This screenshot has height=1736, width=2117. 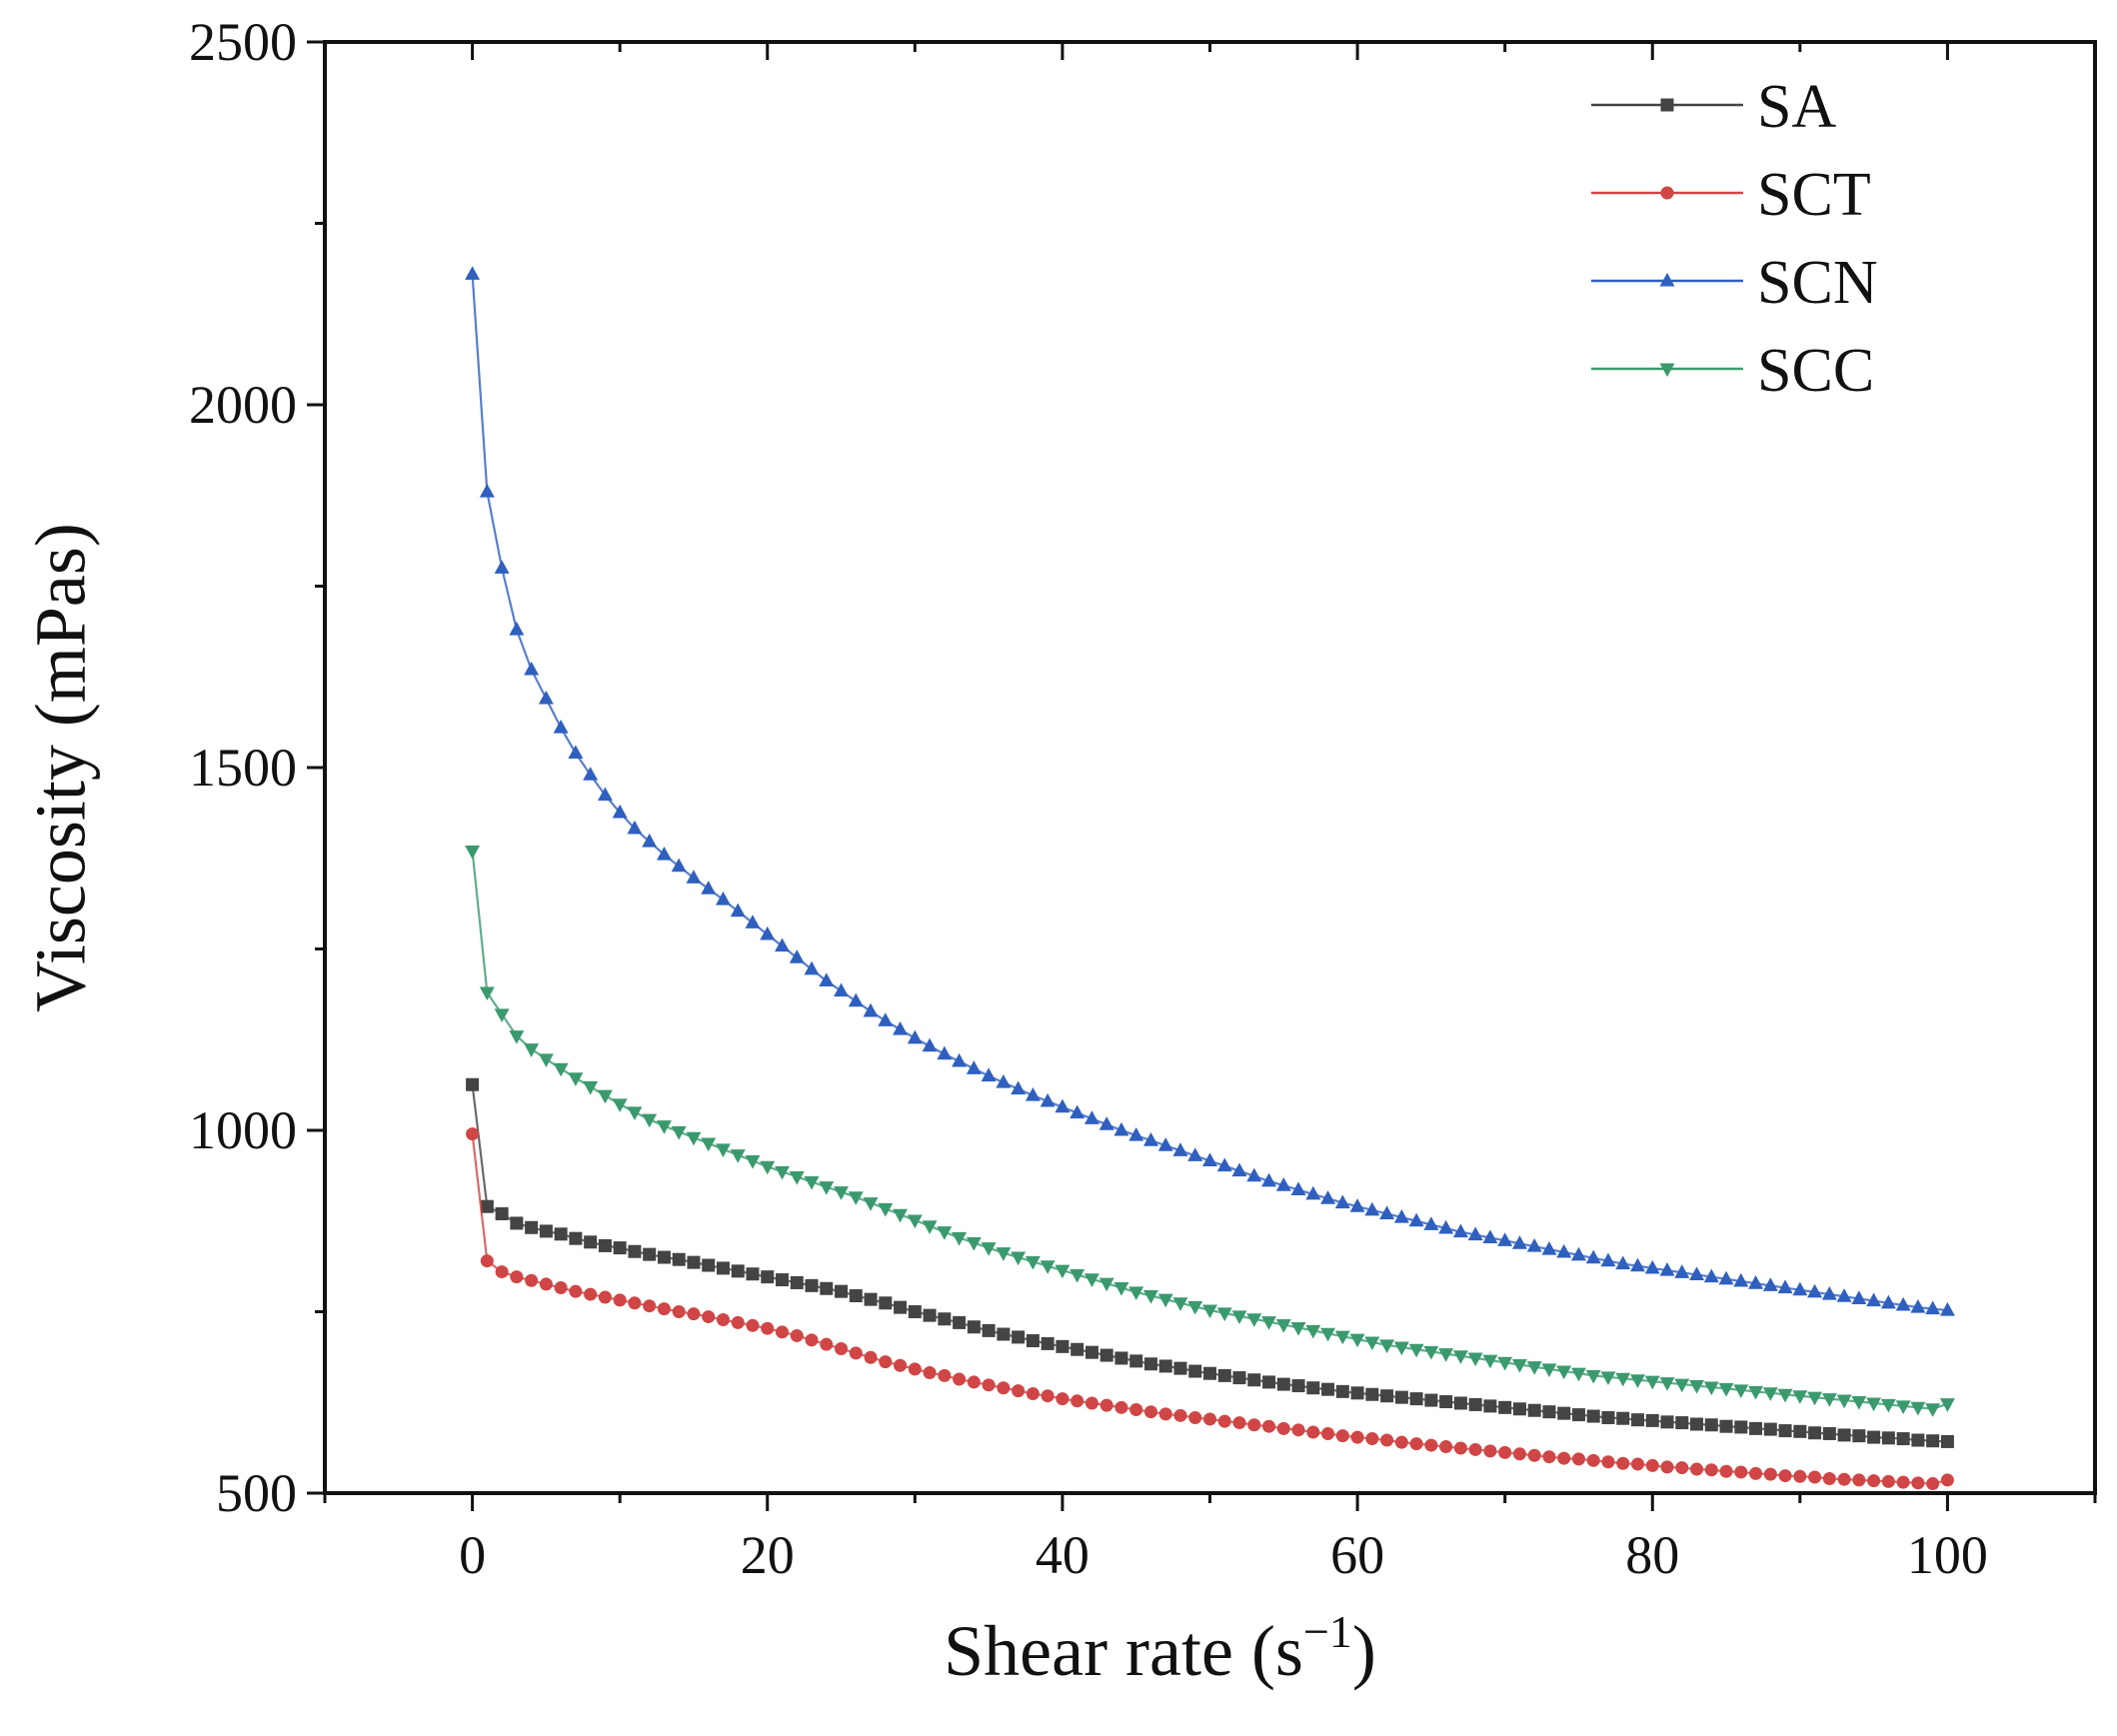 I want to click on legend: SA SCT SCN SCC, so click(x=1735, y=239).